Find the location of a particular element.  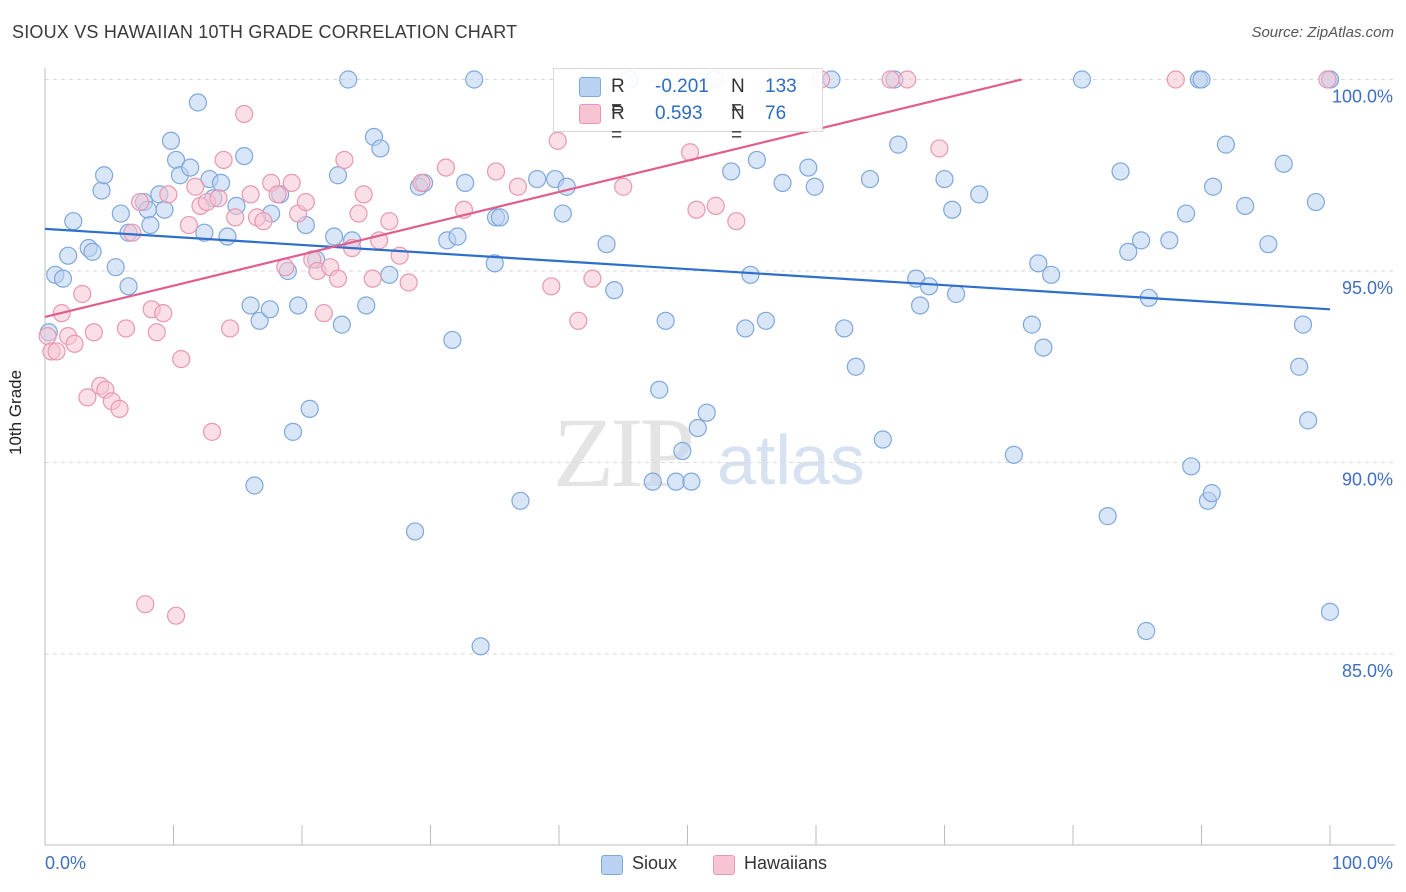

hawaiians-swatch is located at coordinates (590, 114).